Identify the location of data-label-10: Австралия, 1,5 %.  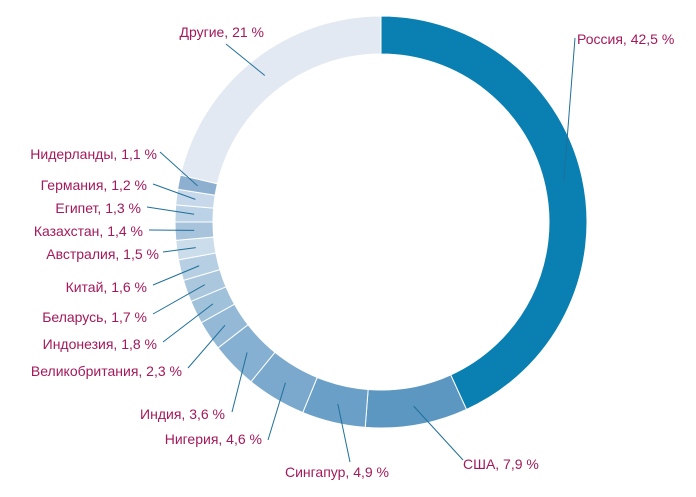
(102, 254).